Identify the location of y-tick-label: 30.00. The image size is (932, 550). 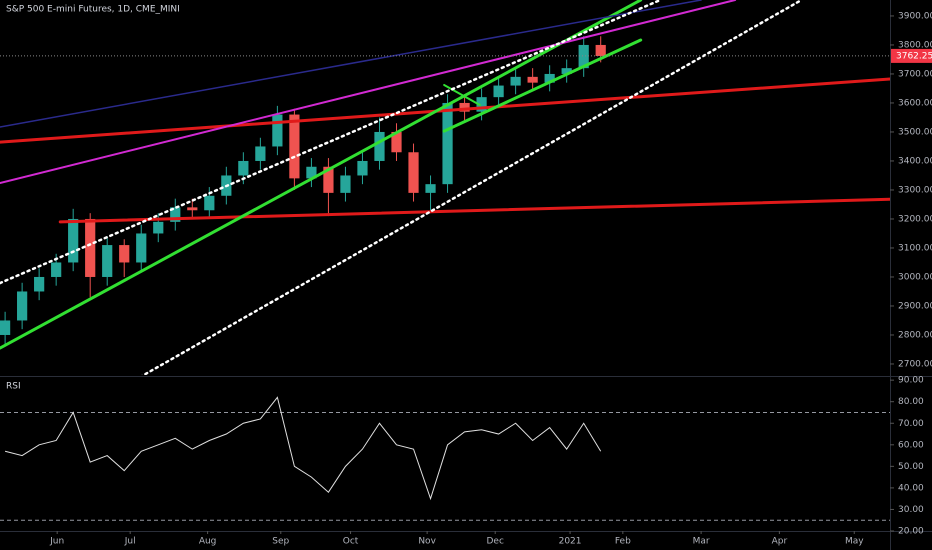
(911, 510).